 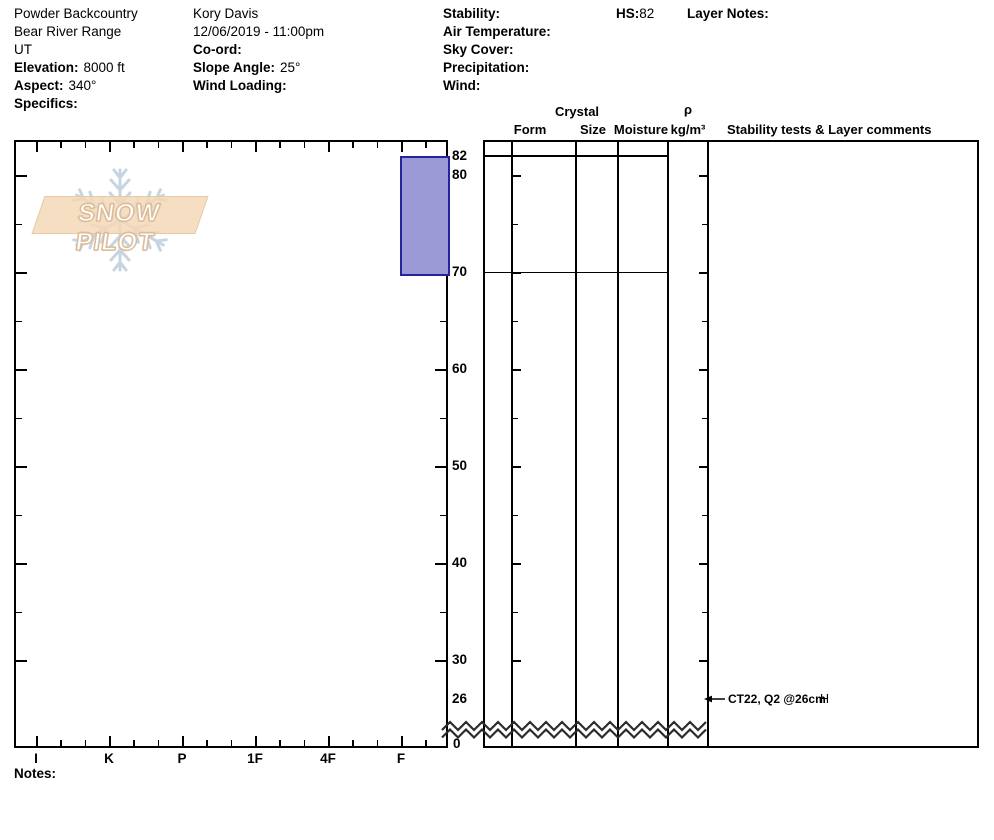 What do you see at coordinates (478, 49) in the screenshot?
I see `sky-cover-label: Sky Cover:` at bounding box center [478, 49].